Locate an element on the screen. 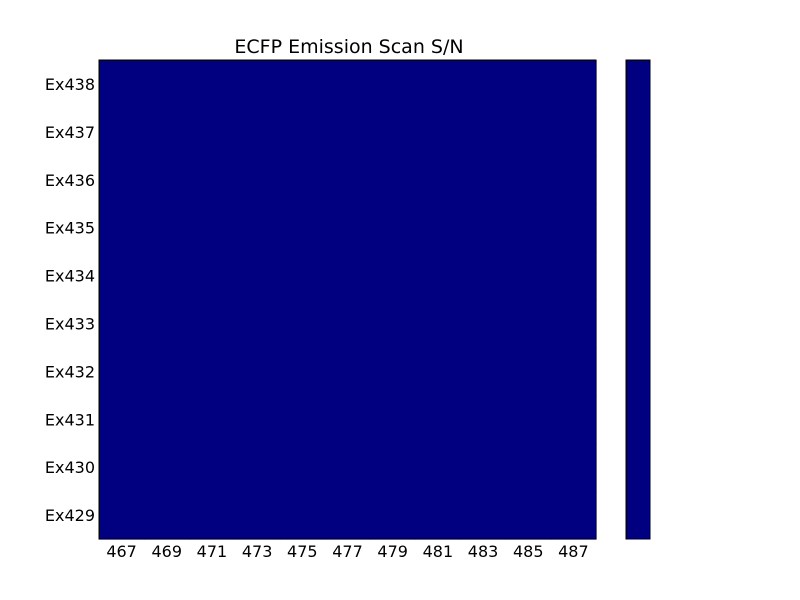 This screenshot has height=600, width=800. y-tick-label: Ex436 is located at coordinates (70, 180).